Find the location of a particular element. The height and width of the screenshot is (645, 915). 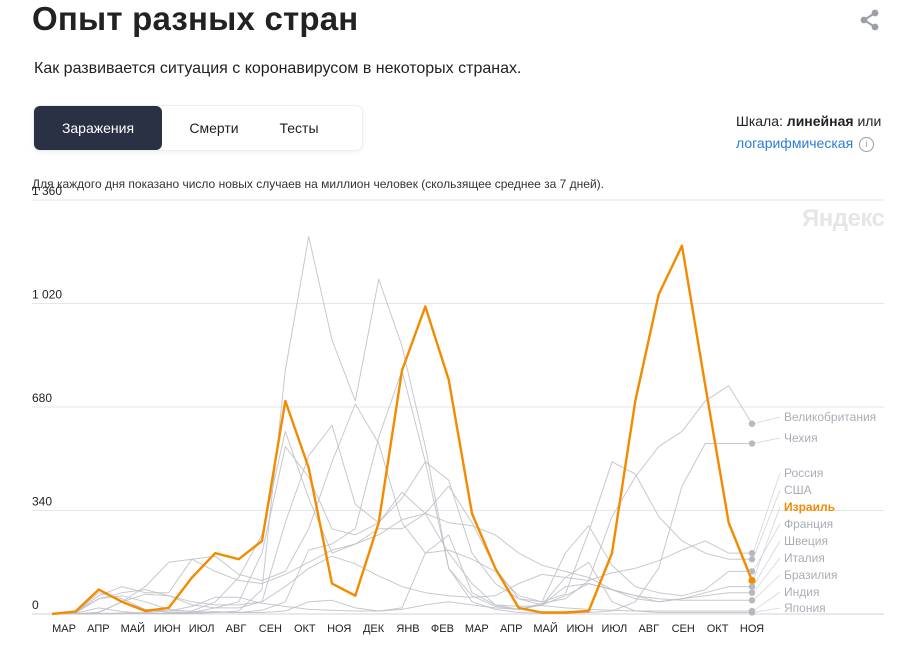

tab-tests: Тесты is located at coordinates (299, 128).